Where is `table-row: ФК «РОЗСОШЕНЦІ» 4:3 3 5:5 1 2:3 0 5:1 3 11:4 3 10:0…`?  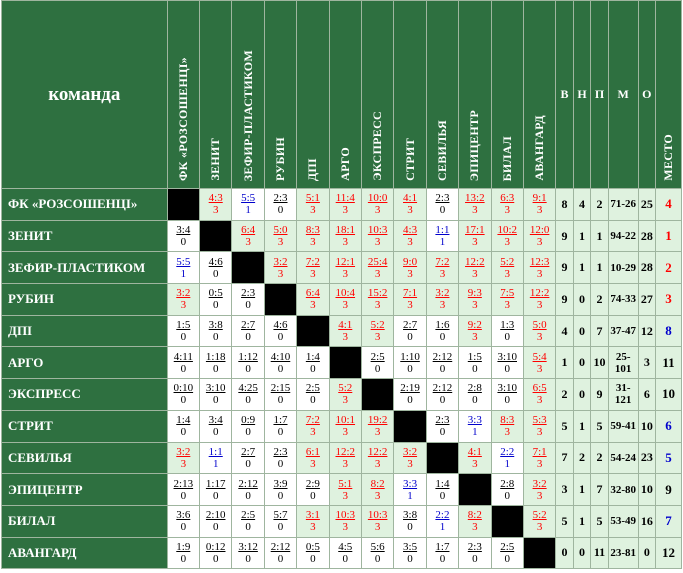 table-row: ФК «РОЗСОШЕНЦІ» 4:3 3 5:5 1 2:3 0 5:1 3 11:4 3 10:0… is located at coordinates (341, 204).